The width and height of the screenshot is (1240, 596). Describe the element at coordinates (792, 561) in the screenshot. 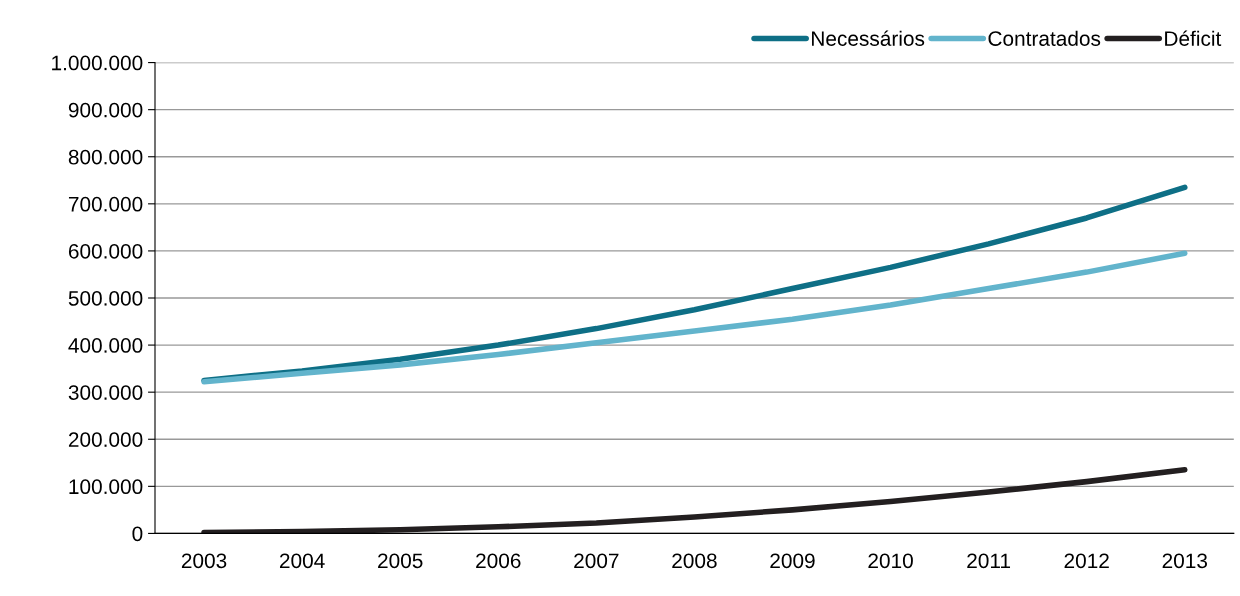

I see `x-tick-label: 2009` at that location.